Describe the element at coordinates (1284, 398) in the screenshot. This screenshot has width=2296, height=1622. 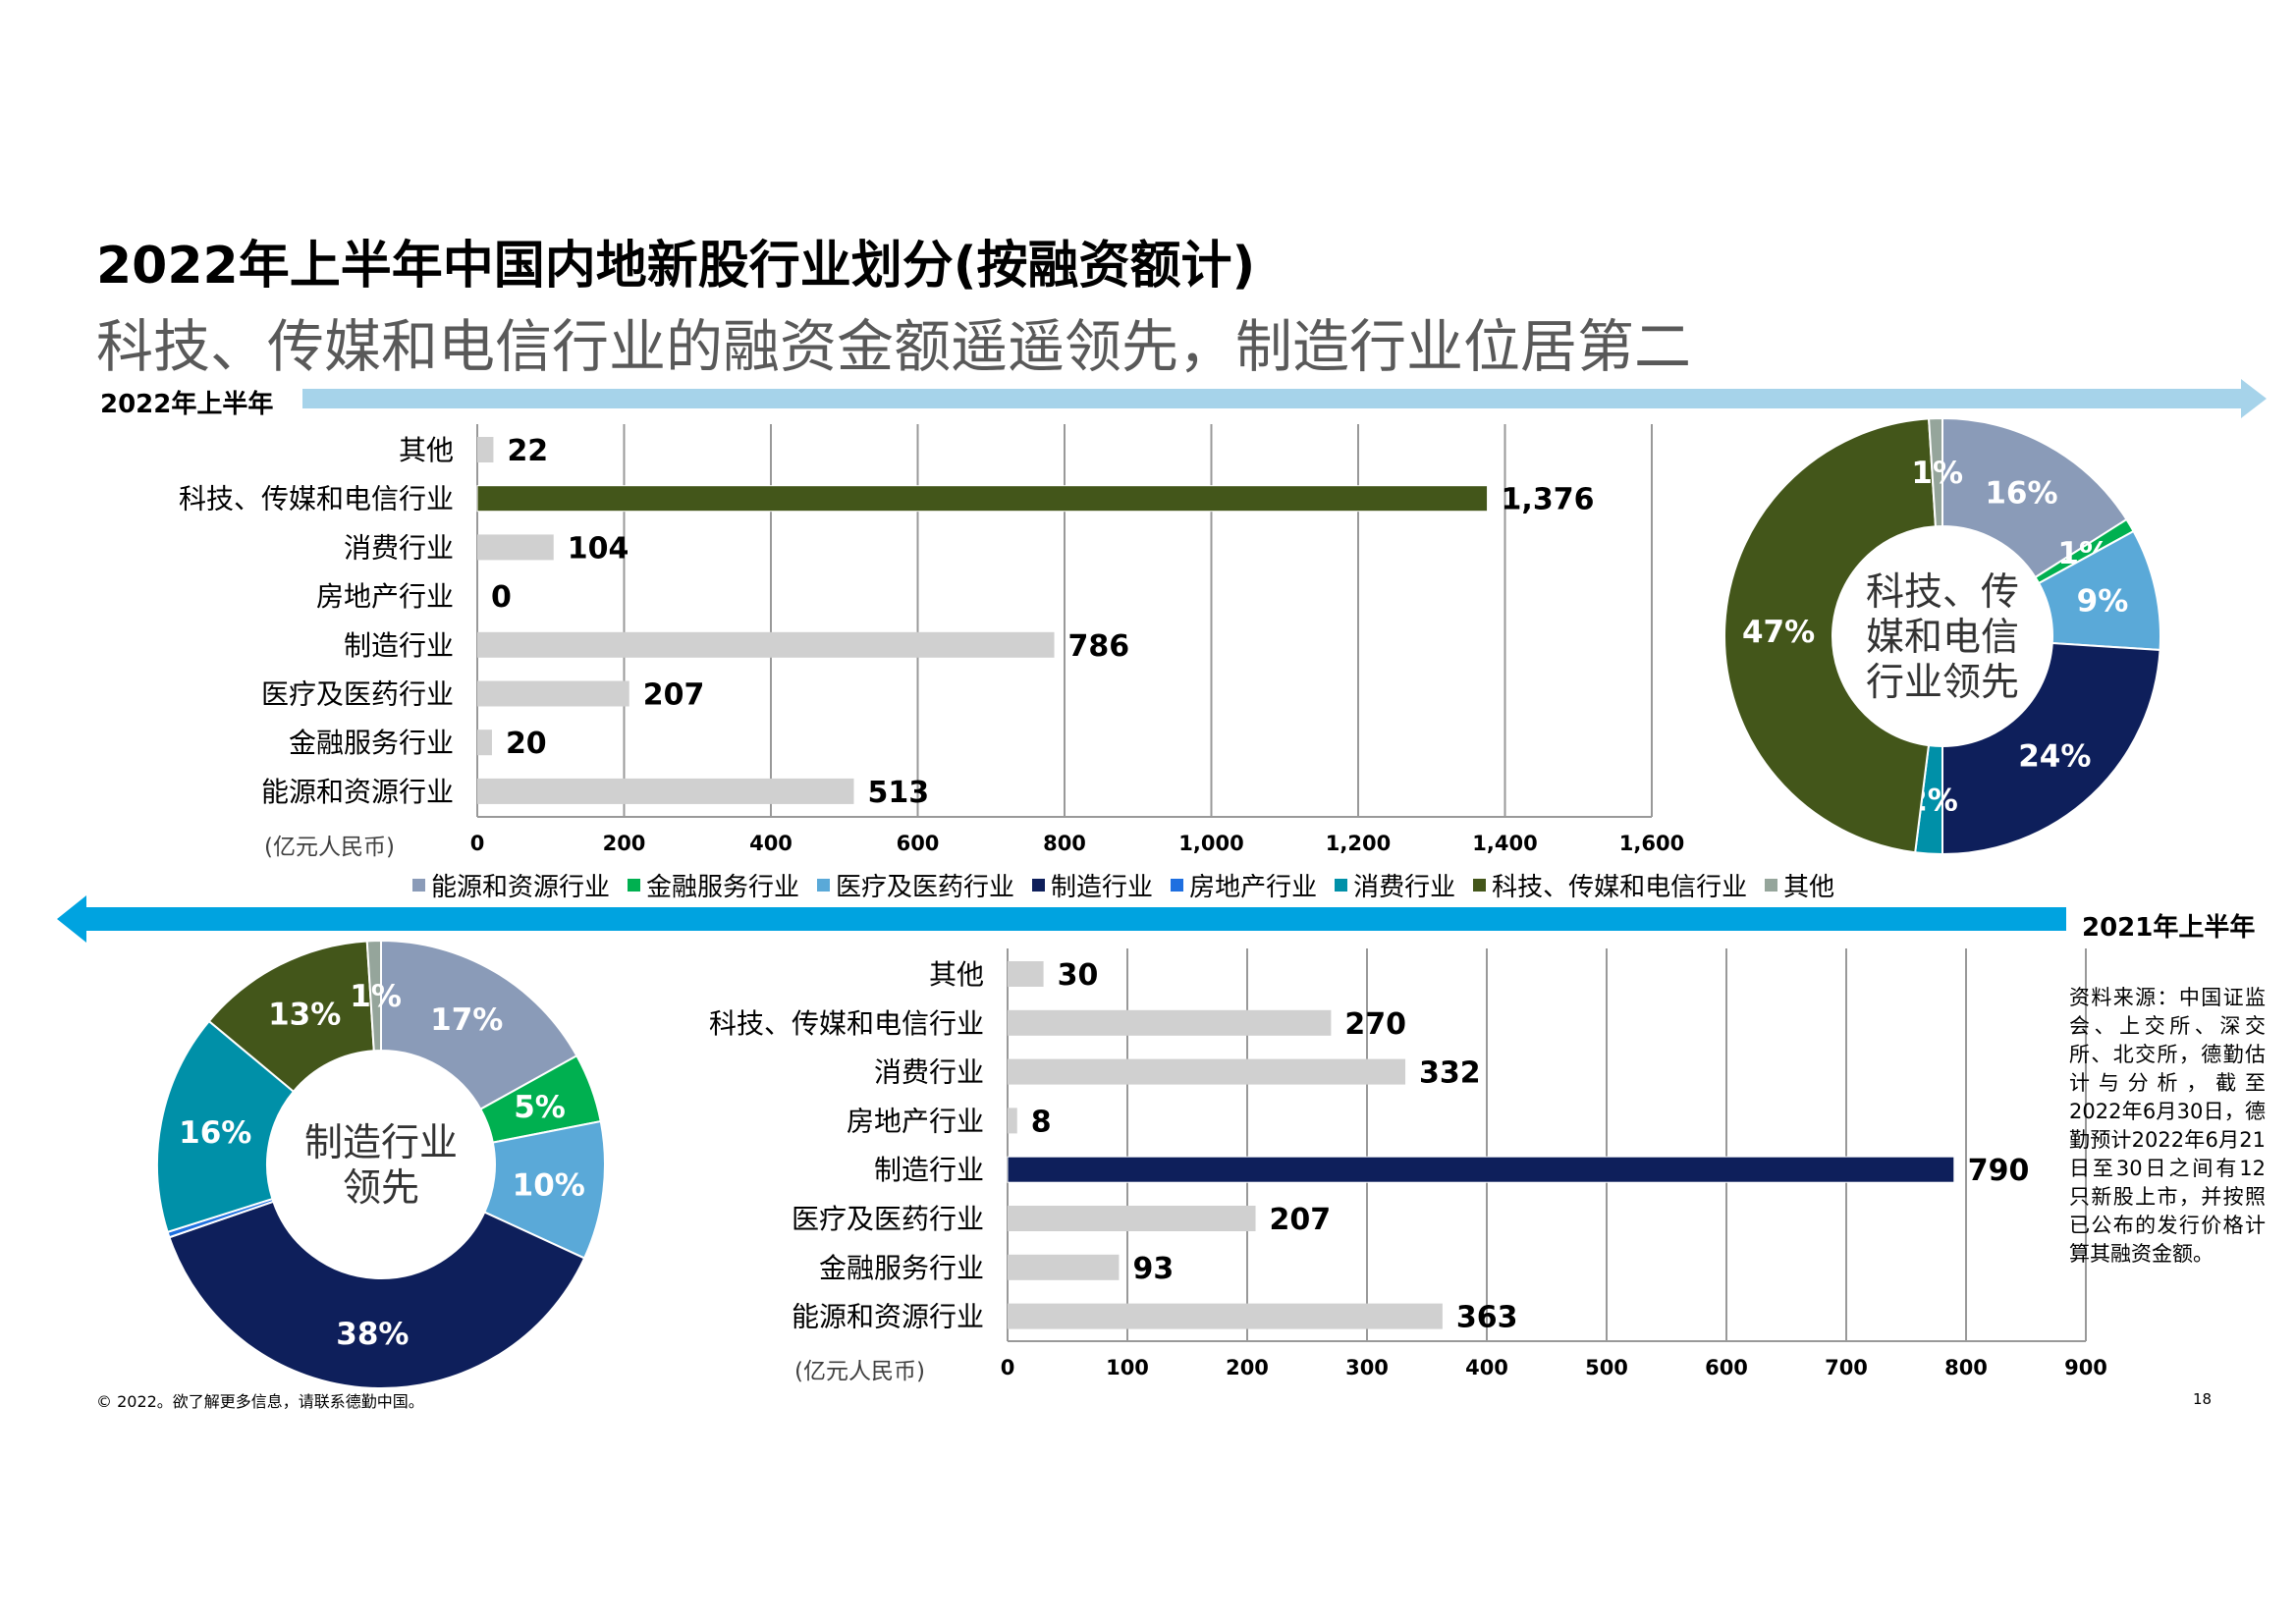
I see `timeline-arrow-2022` at that location.